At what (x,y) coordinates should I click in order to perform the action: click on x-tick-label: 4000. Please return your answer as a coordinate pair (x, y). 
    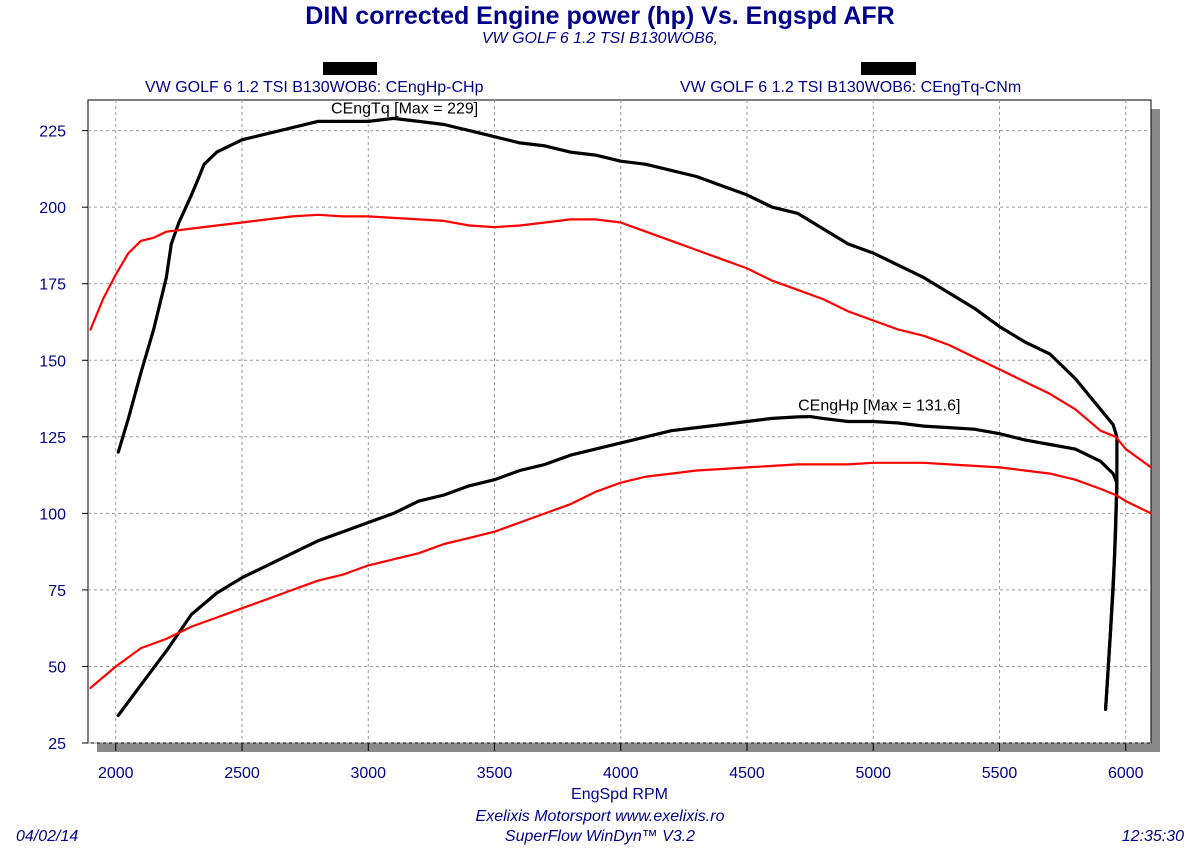
    Looking at the image, I should click on (621, 773).